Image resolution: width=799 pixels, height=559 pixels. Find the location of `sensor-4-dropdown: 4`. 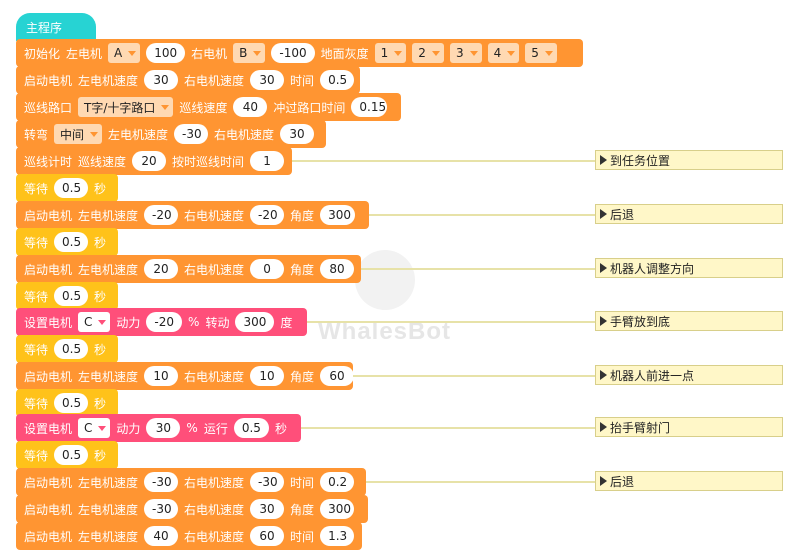

sensor-4-dropdown: 4 is located at coordinates (503, 53).